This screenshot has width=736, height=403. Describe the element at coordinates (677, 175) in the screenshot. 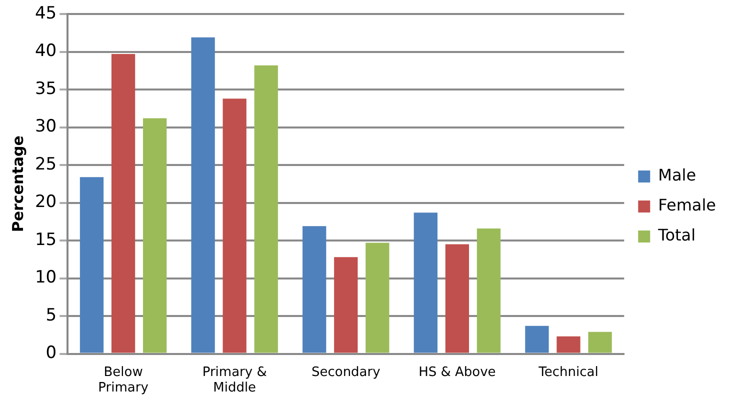

I see `legend-label: Male` at that location.